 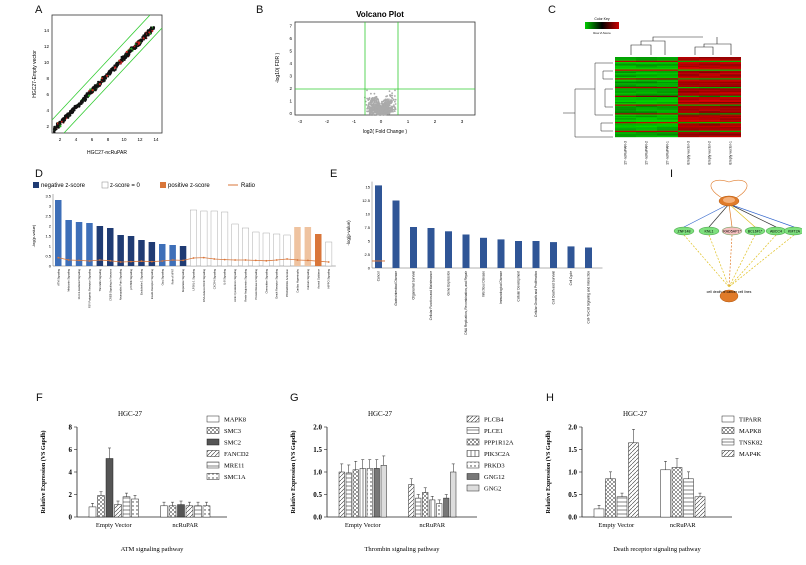 I want to click on panel-d-bar-label: LPS/IL-1 Signaling, so click(x=193, y=279).